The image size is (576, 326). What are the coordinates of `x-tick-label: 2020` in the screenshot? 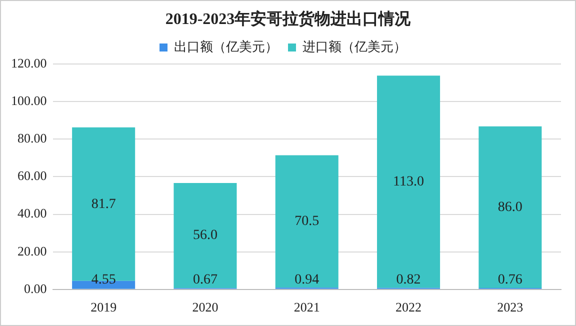 It's located at (205, 307).